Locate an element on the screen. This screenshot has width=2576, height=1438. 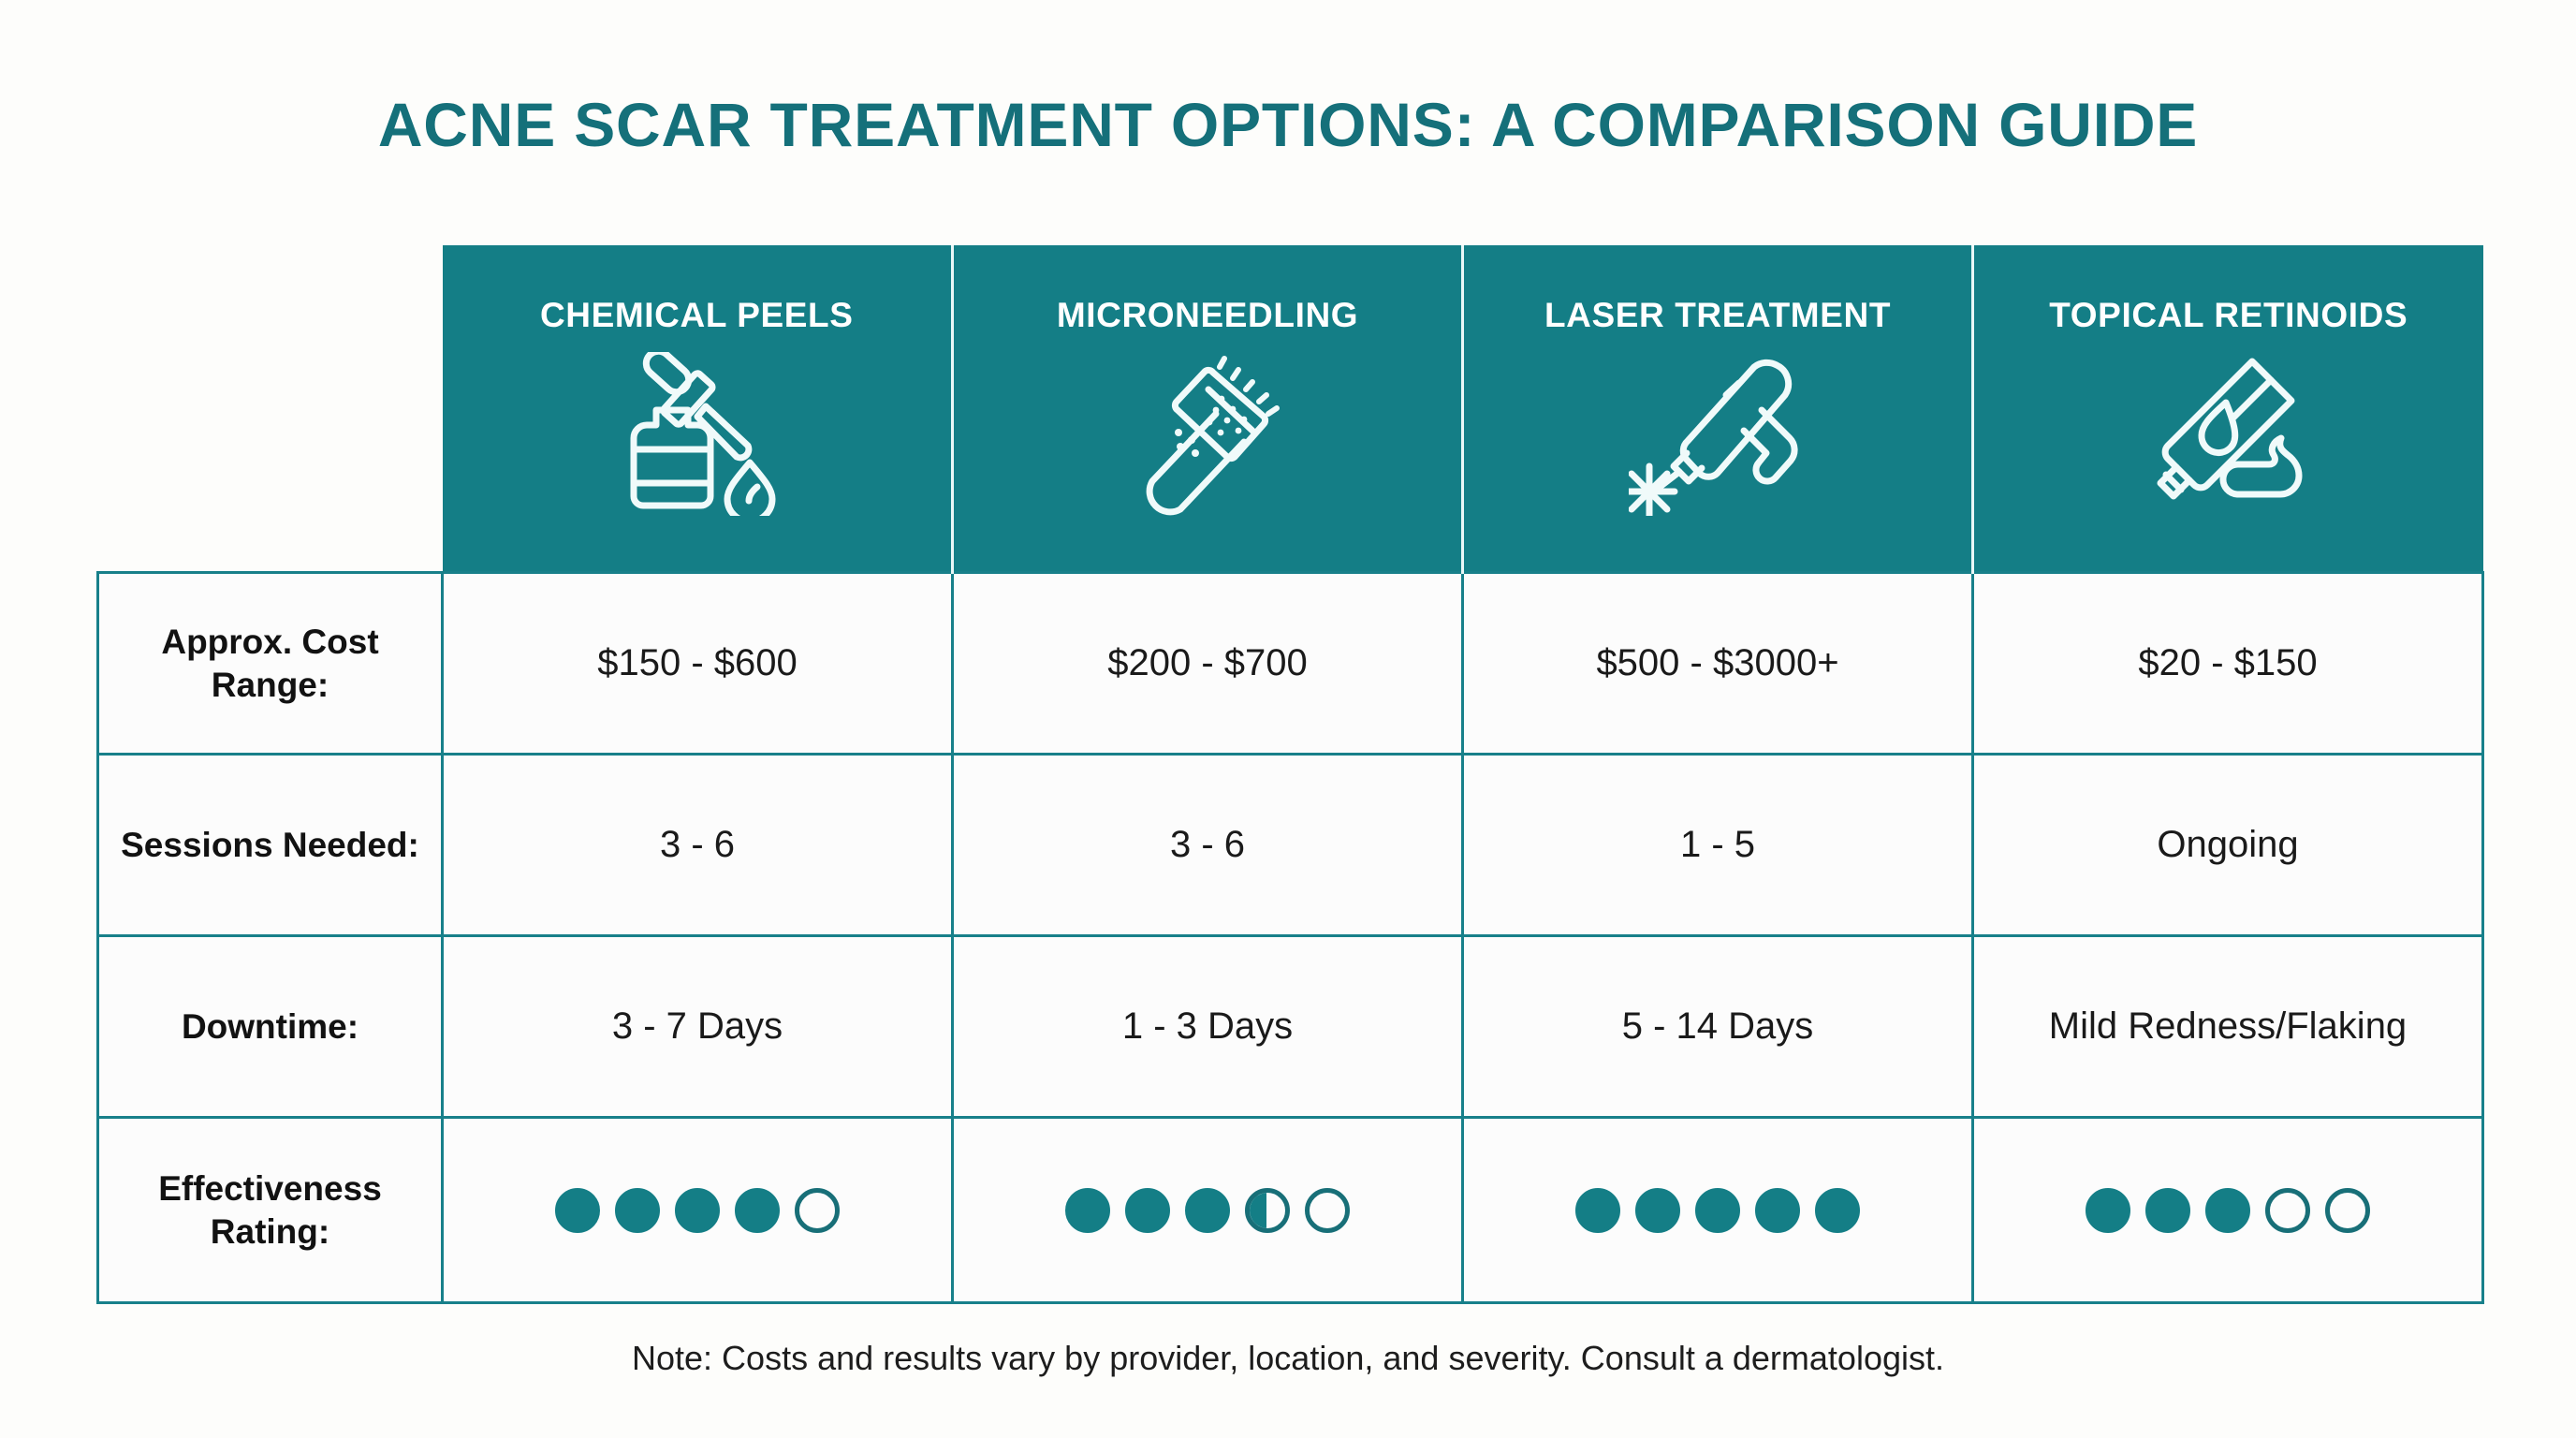
cream-tube-icon is located at coordinates (2228, 433).